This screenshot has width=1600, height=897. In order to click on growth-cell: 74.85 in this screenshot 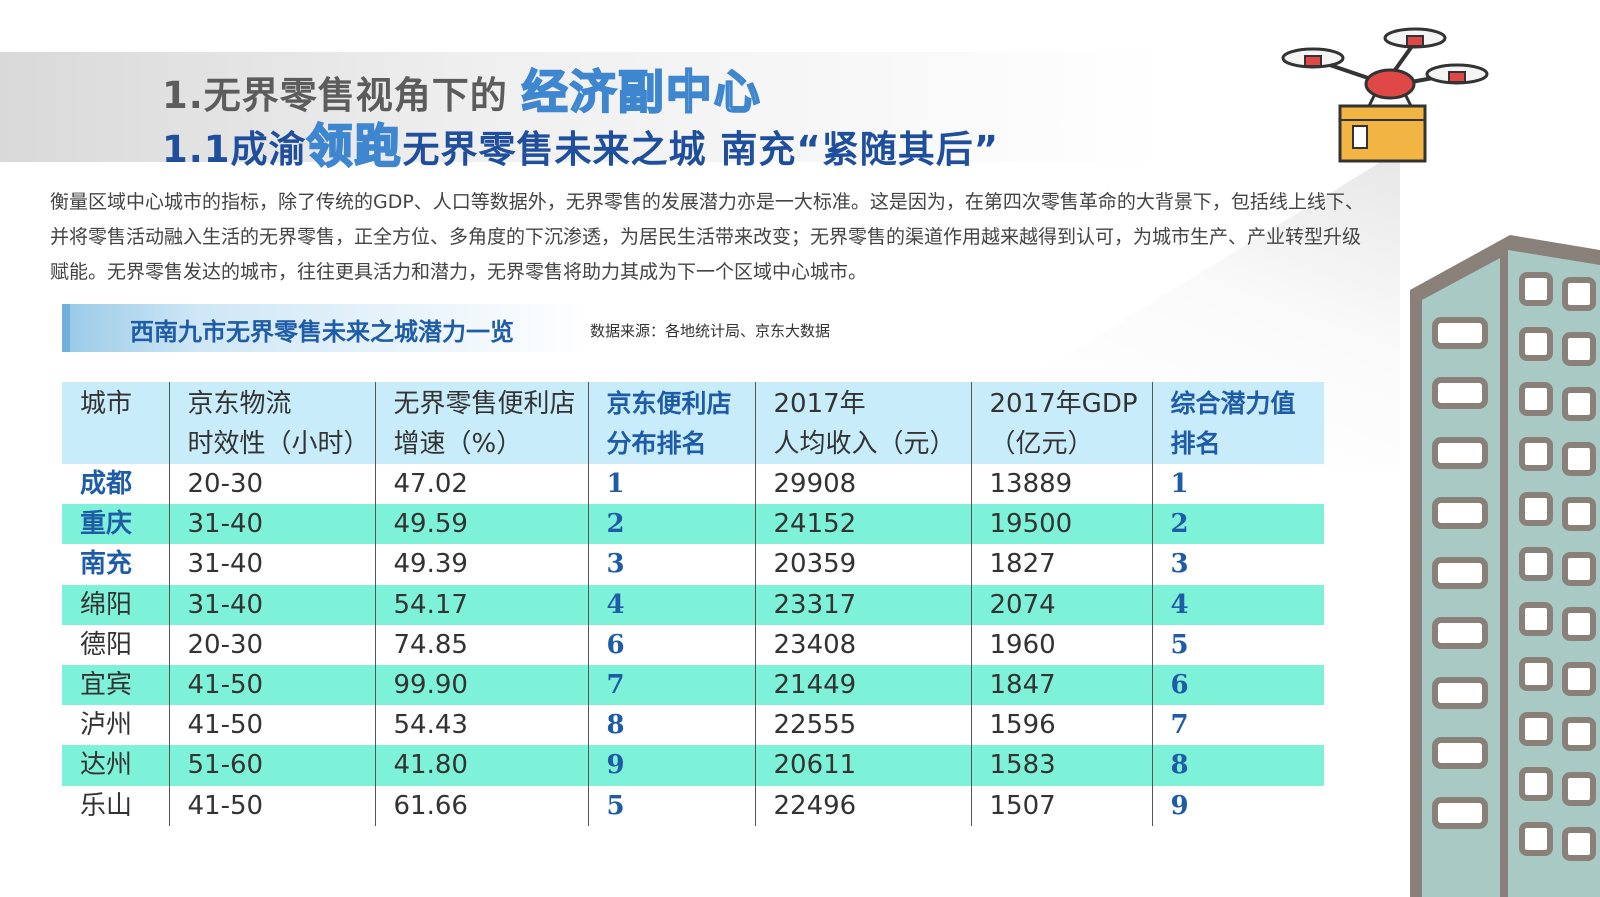, I will do `click(482, 644)`.